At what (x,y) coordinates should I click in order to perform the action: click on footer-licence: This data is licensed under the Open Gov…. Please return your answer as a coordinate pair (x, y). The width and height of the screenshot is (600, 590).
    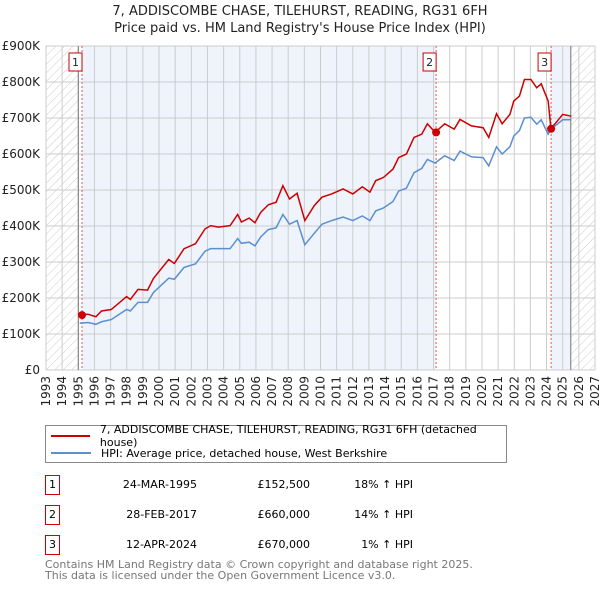
    Looking at the image, I should click on (220, 575).